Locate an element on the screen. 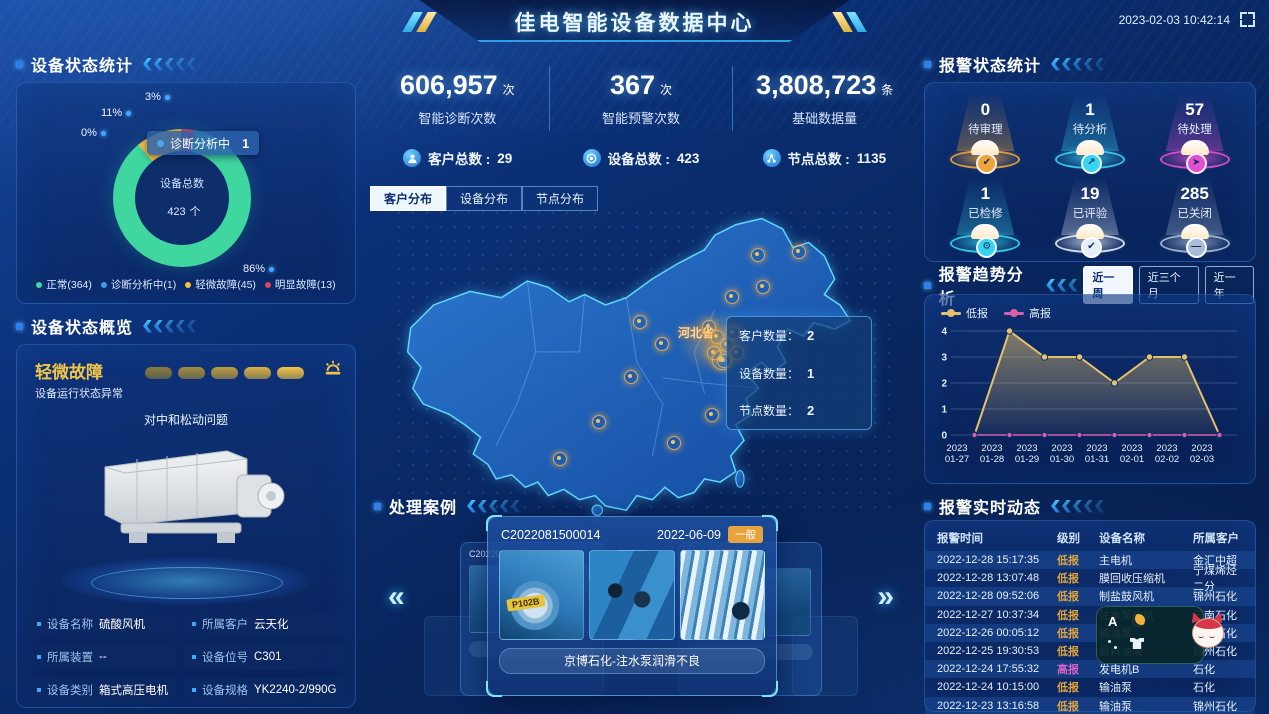 The height and width of the screenshot is (714, 1269). totals-row: 客户总数 : 29 设备总数 : 423 节点总数 : 1135 is located at coordinates (641, 158).